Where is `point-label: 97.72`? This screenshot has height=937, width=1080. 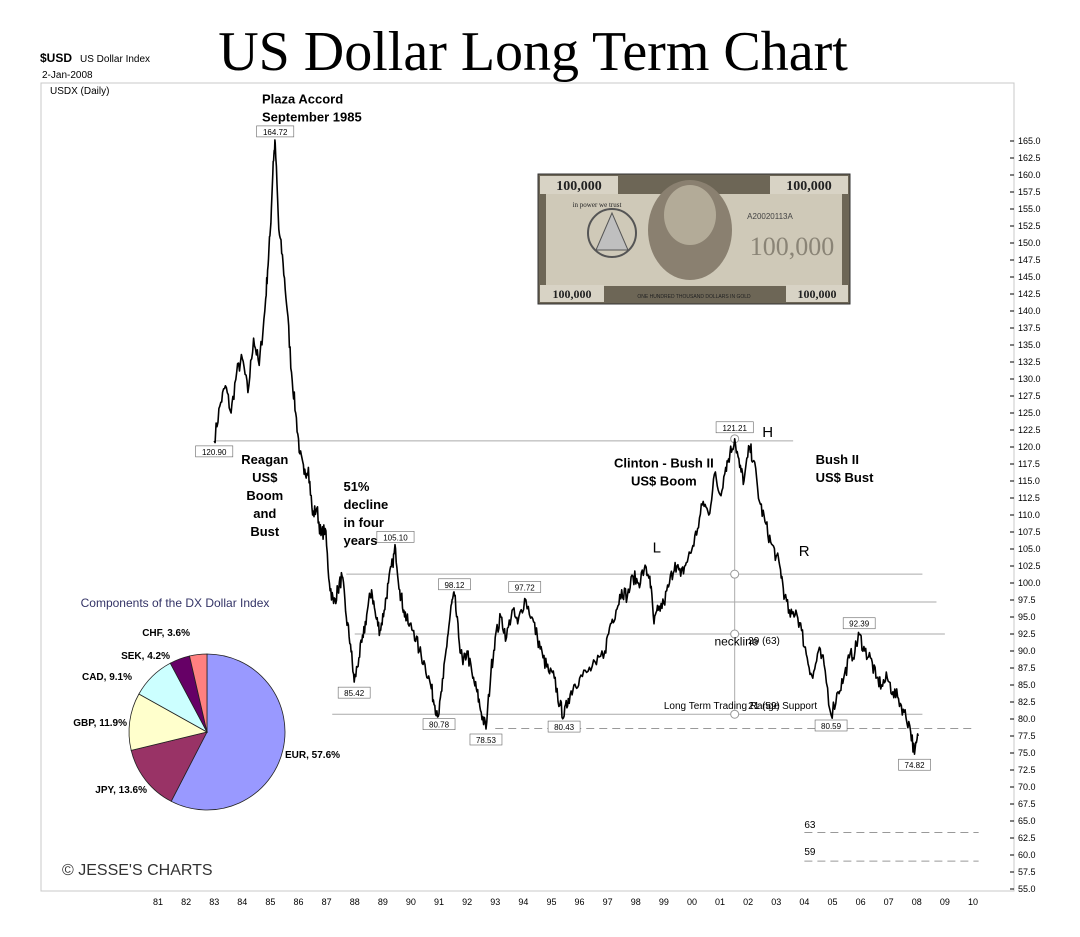
point-label: 97.72 is located at coordinates (525, 588).